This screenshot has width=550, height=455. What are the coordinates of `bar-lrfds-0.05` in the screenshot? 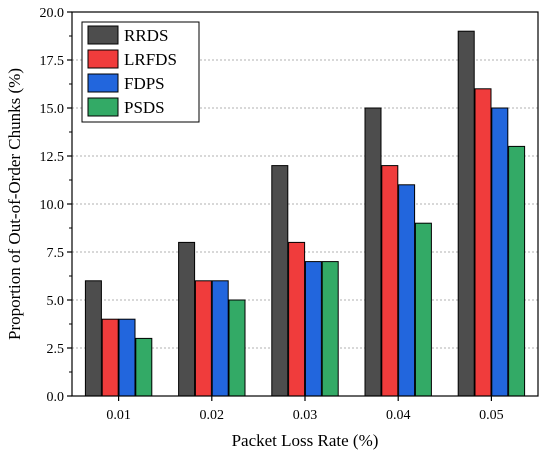 It's located at (483, 242).